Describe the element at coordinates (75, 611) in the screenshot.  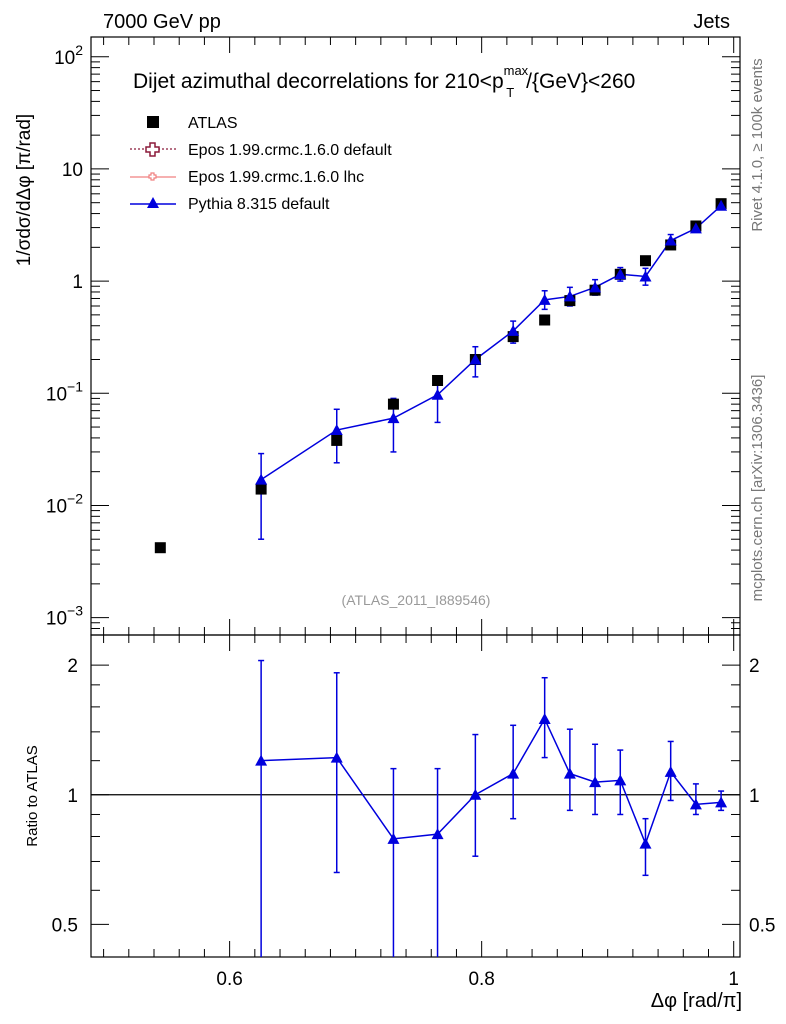
I see `y-tick-exp: −3` at that location.